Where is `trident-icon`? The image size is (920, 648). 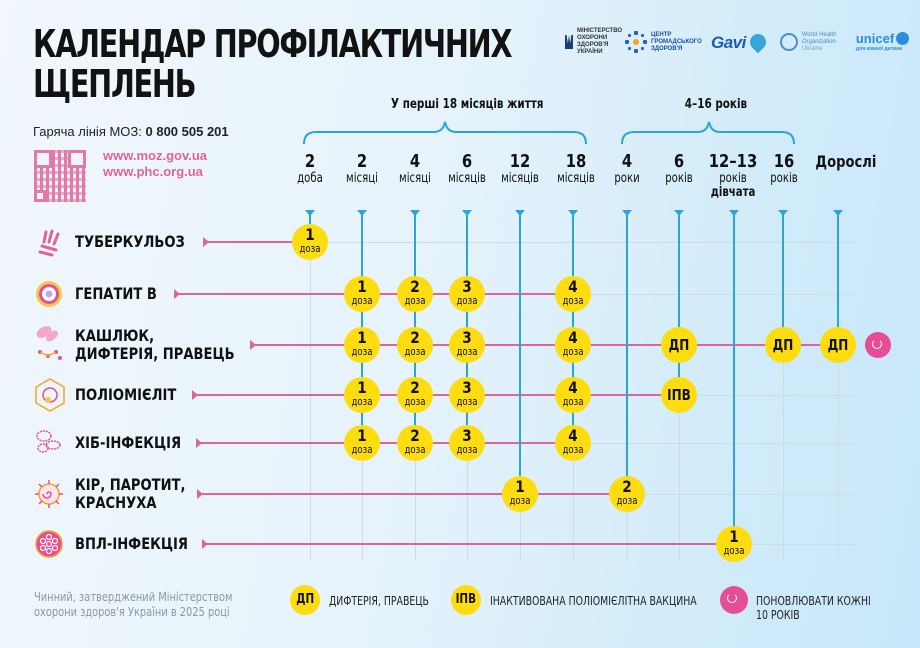
trident-icon is located at coordinates (569, 42).